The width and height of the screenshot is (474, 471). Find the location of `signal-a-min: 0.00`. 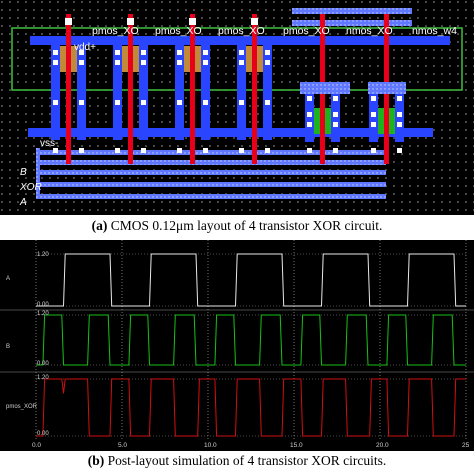

signal-a-min: 0.00 is located at coordinates (43, 305).